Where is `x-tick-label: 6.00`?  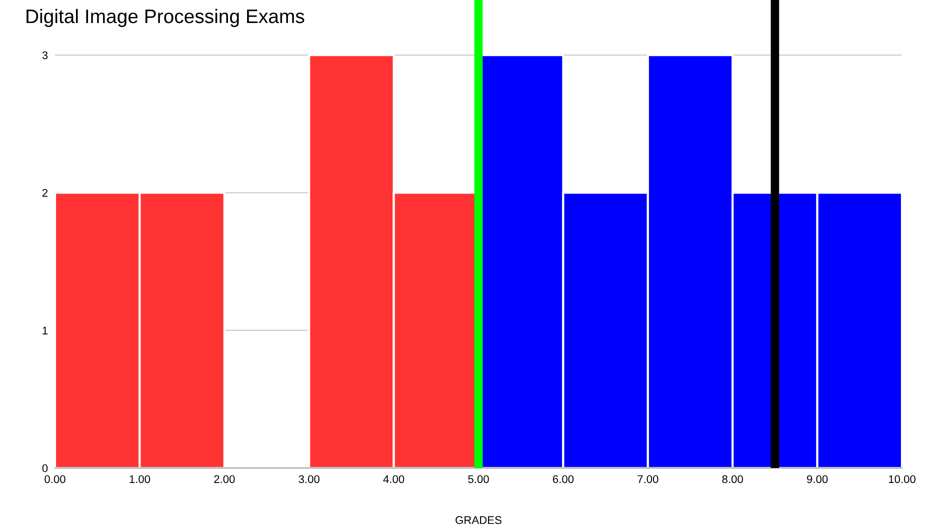 x-tick-label: 6.00 is located at coordinates (563, 479).